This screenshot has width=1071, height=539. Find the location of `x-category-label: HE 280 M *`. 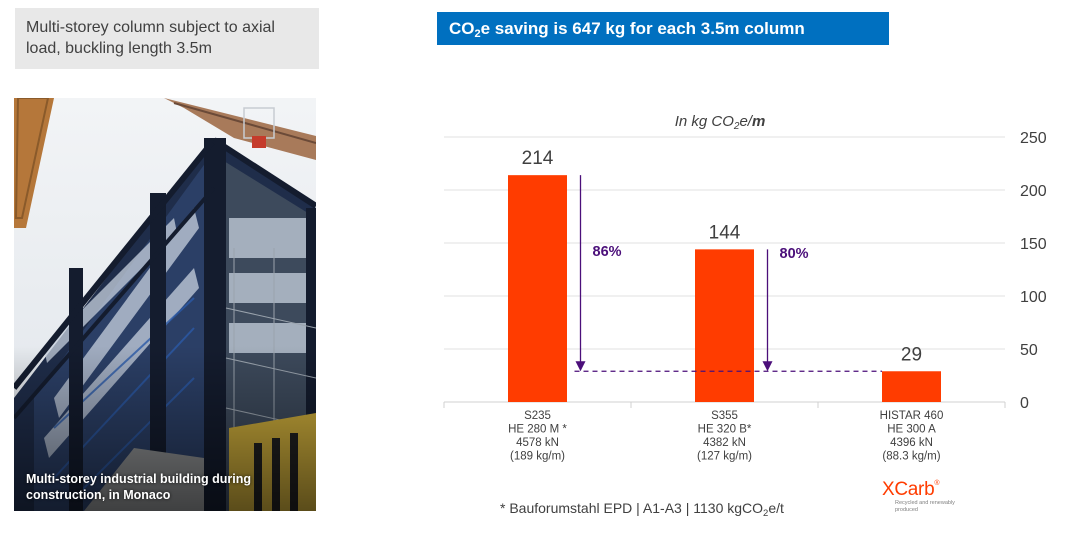

x-category-label: HE 280 M * is located at coordinates (537, 430).